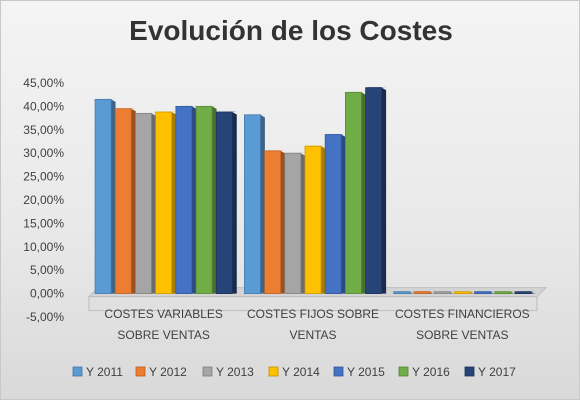 Image resolution: width=580 pixels, height=401 pixels. What do you see at coordinates (47, 270) in the screenshot?
I see `y-tick-label: 5,00%` at bounding box center [47, 270].